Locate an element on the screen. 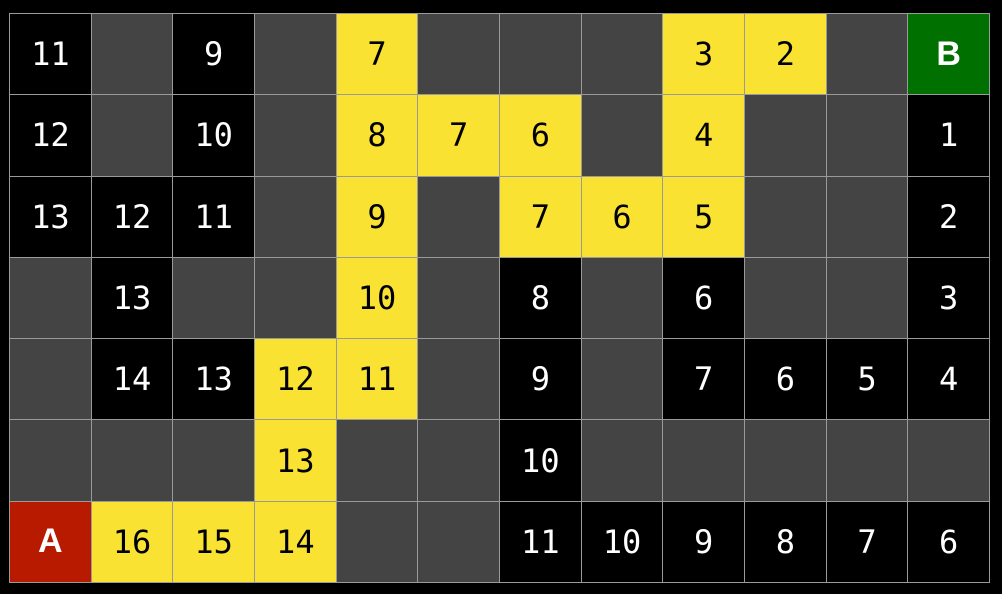 The height and width of the screenshot is (594, 1002). maze-path-cell: 15 is located at coordinates (214, 542).